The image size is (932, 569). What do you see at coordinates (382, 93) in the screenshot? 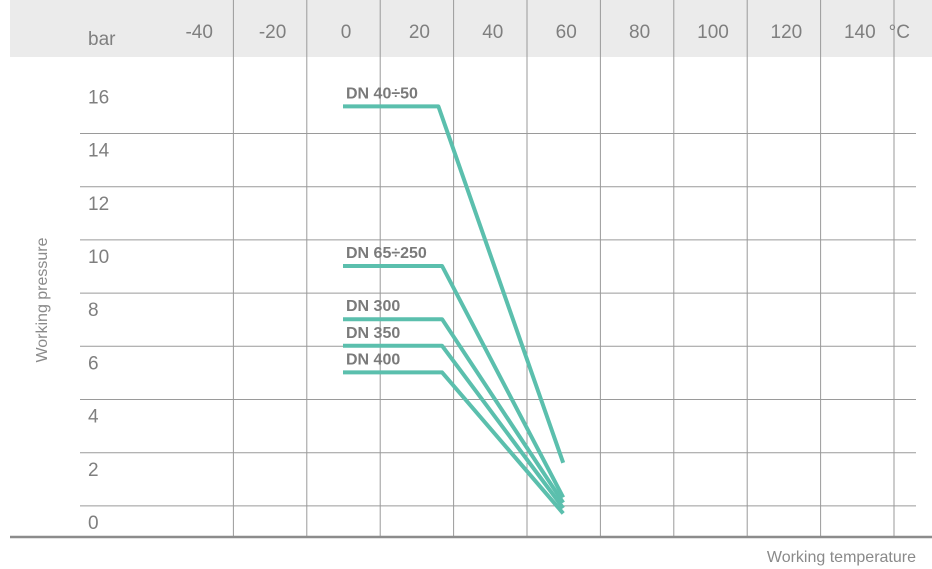
I see `series-label: DN 40÷50` at bounding box center [382, 93].